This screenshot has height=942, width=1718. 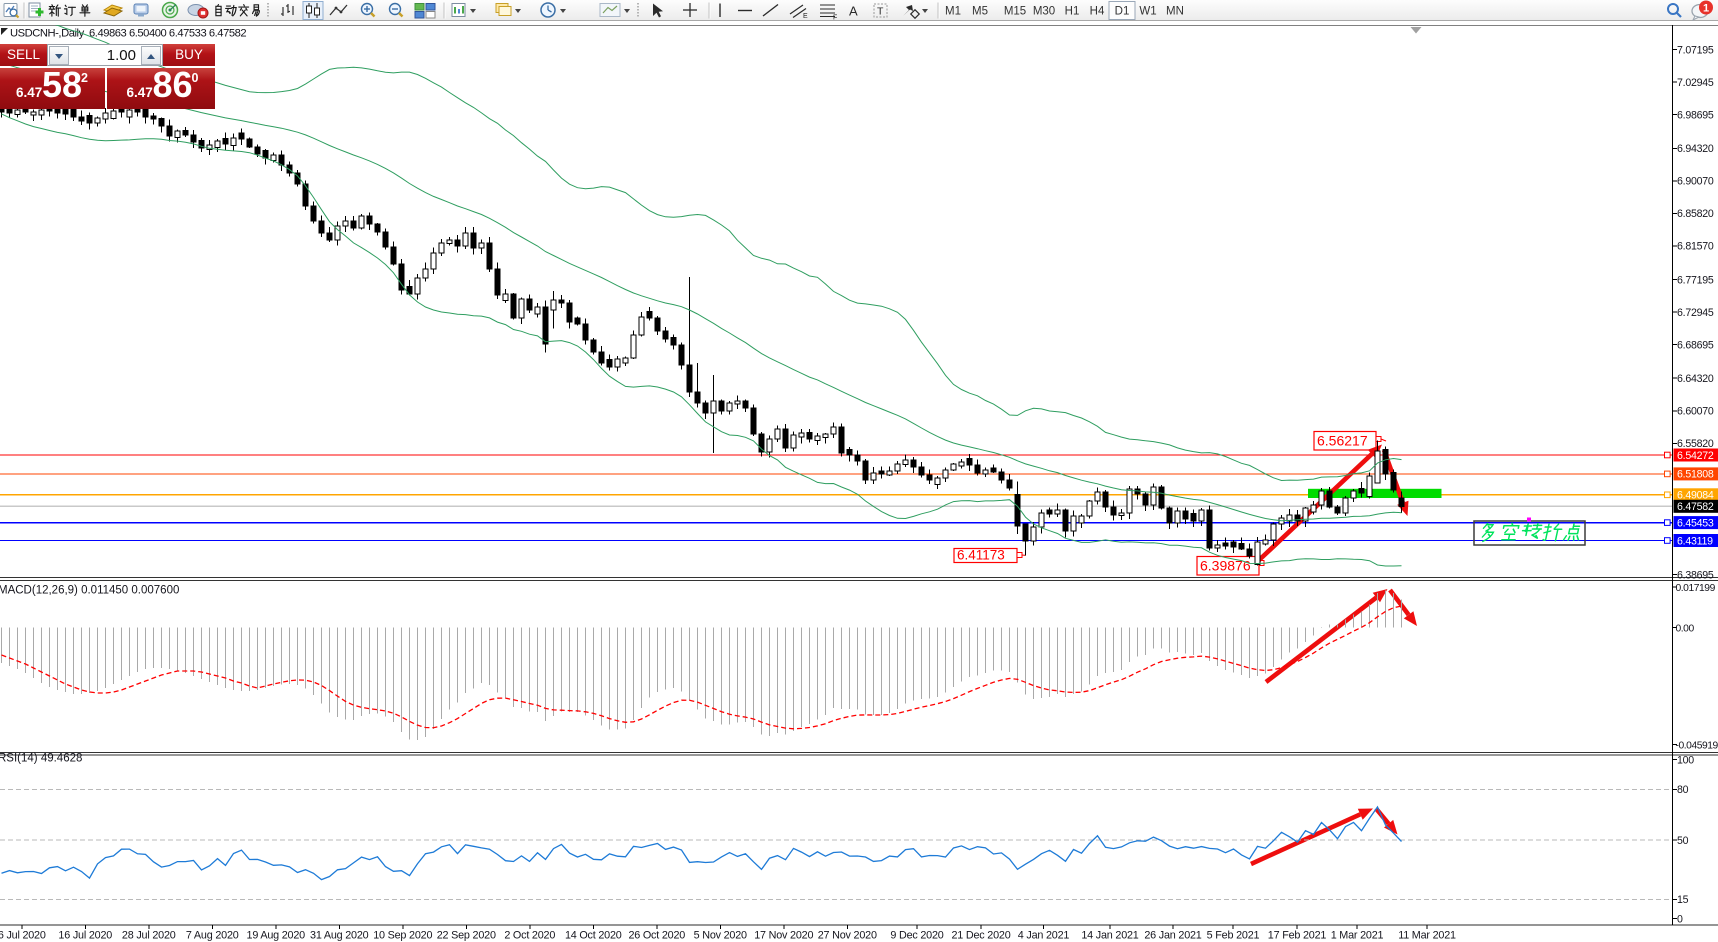 I want to click on svg-text: 15, so click(x=1683, y=900).